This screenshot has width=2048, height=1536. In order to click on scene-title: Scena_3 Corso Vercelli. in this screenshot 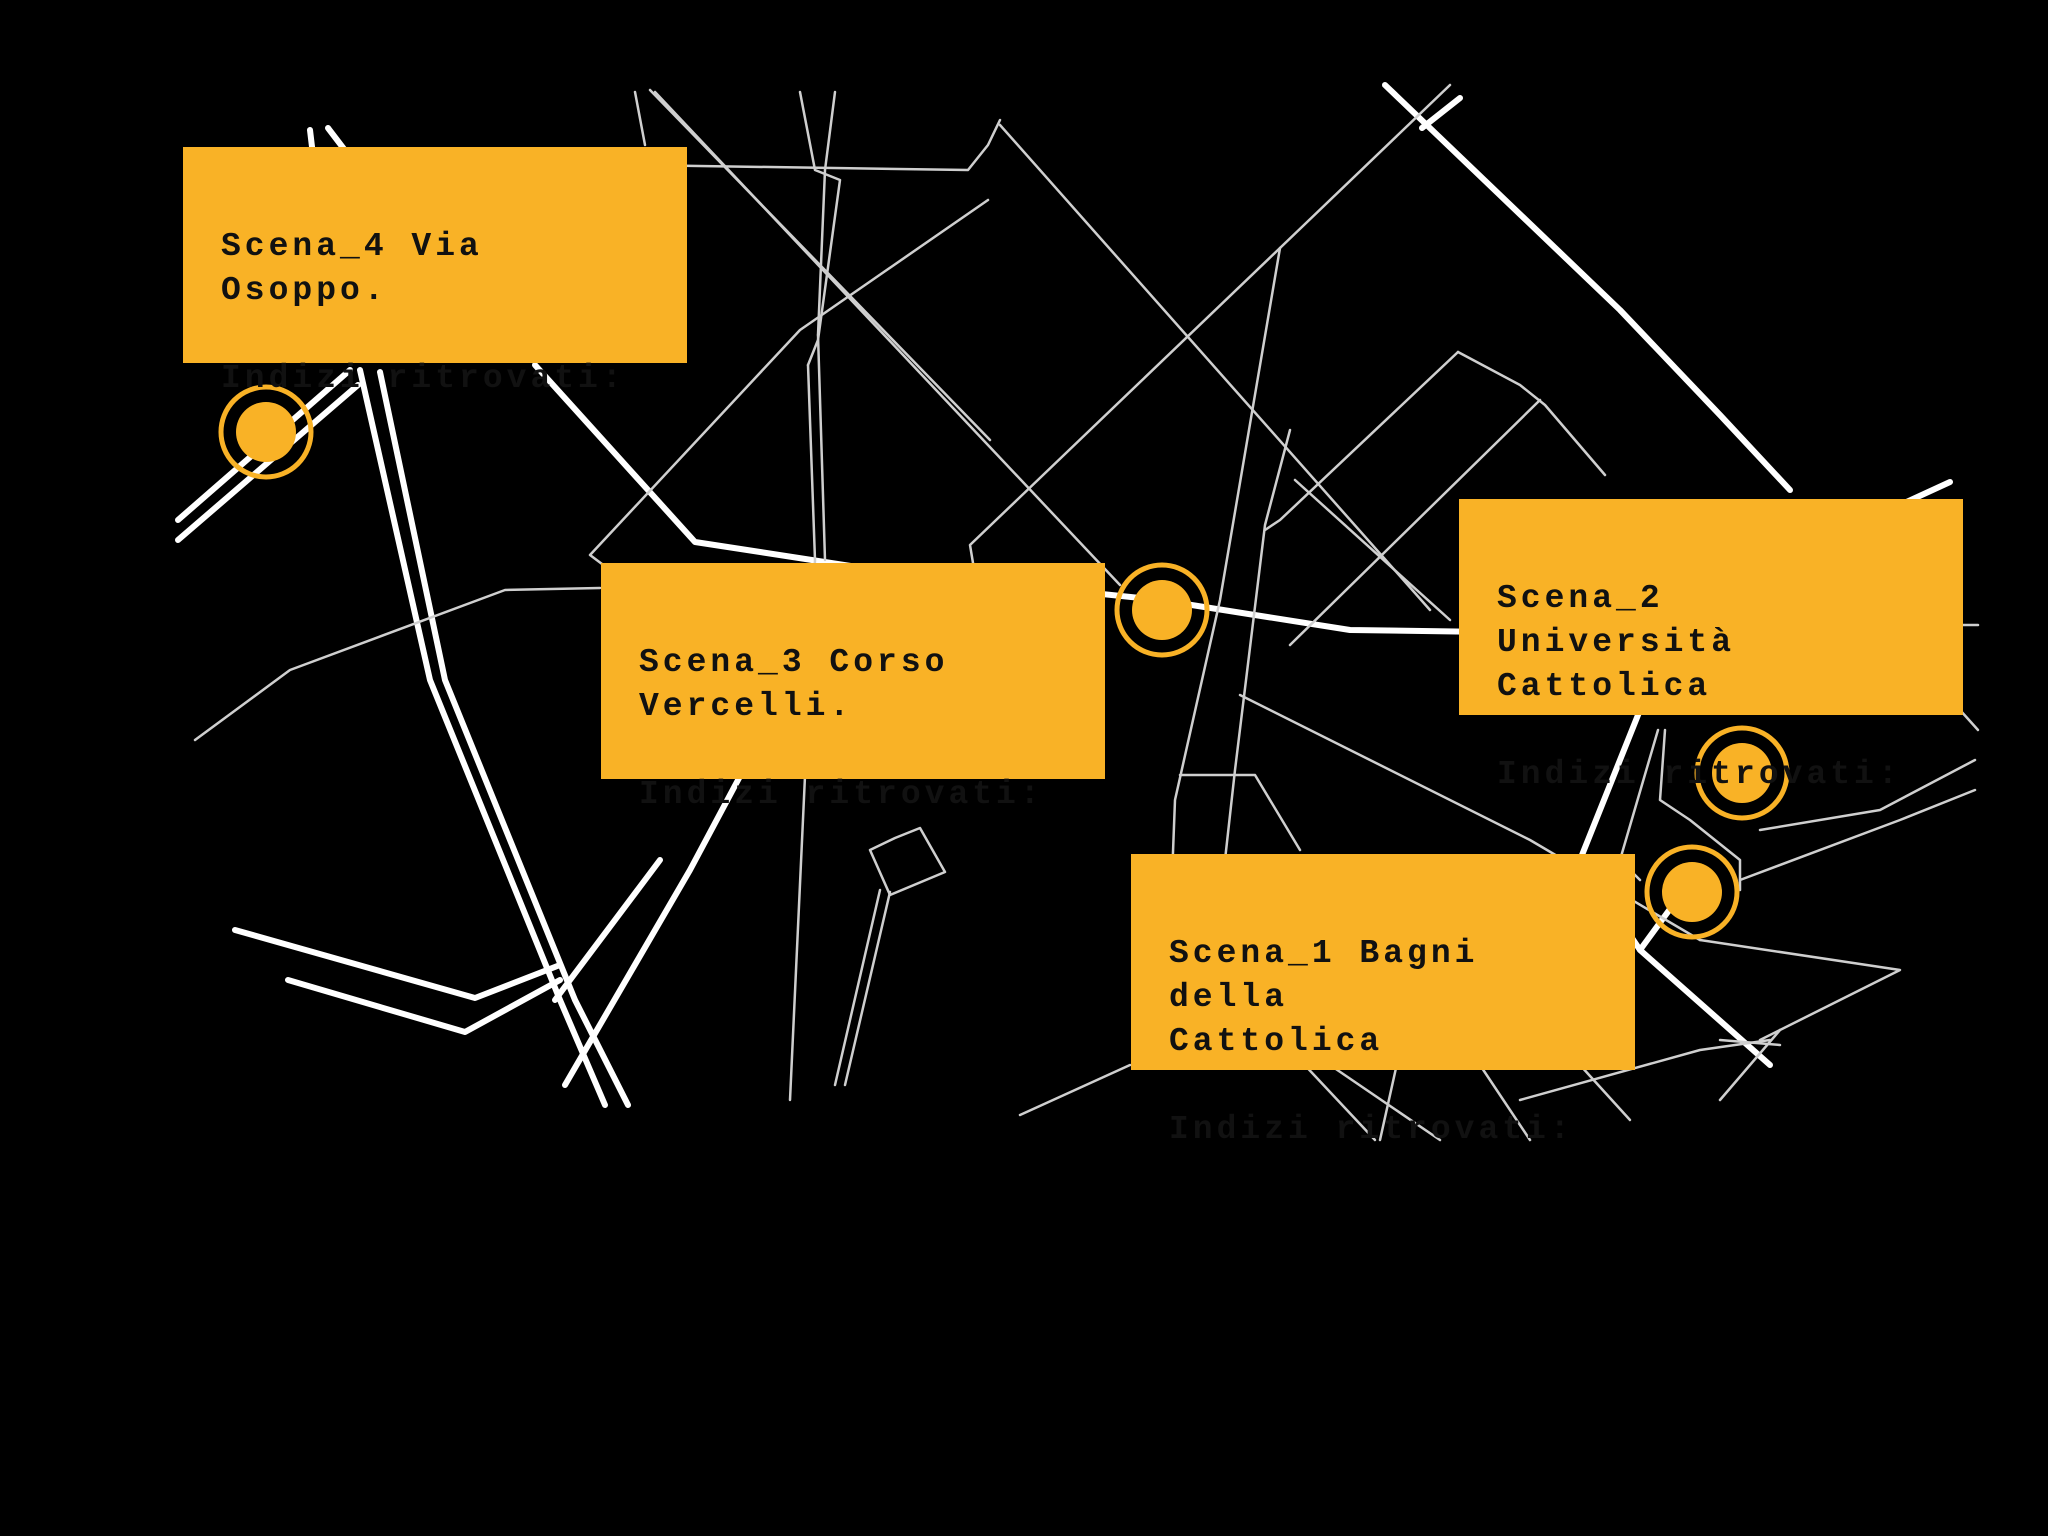, I will do `click(794, 684)`.